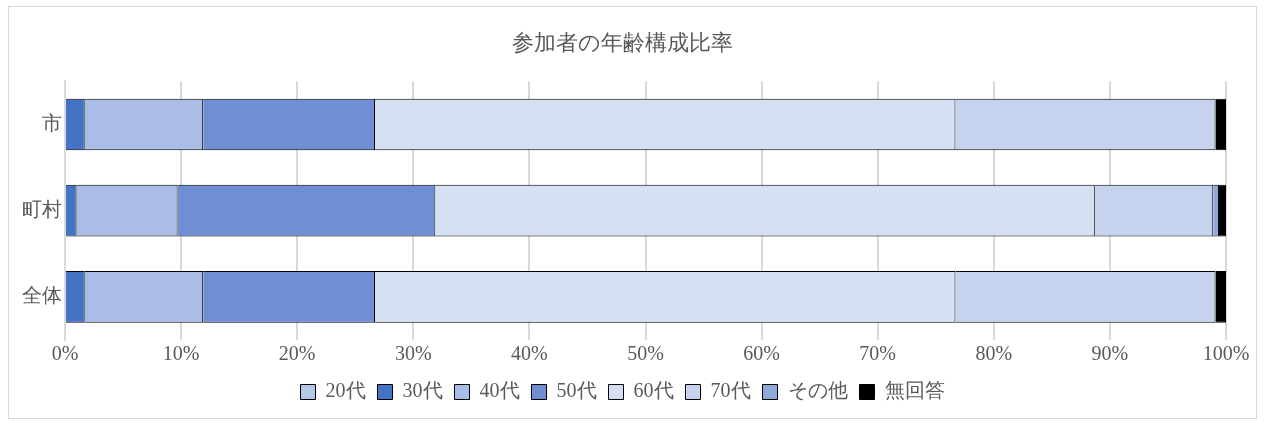  I want to click on y-tick-label: 全体, so click(42, 295).